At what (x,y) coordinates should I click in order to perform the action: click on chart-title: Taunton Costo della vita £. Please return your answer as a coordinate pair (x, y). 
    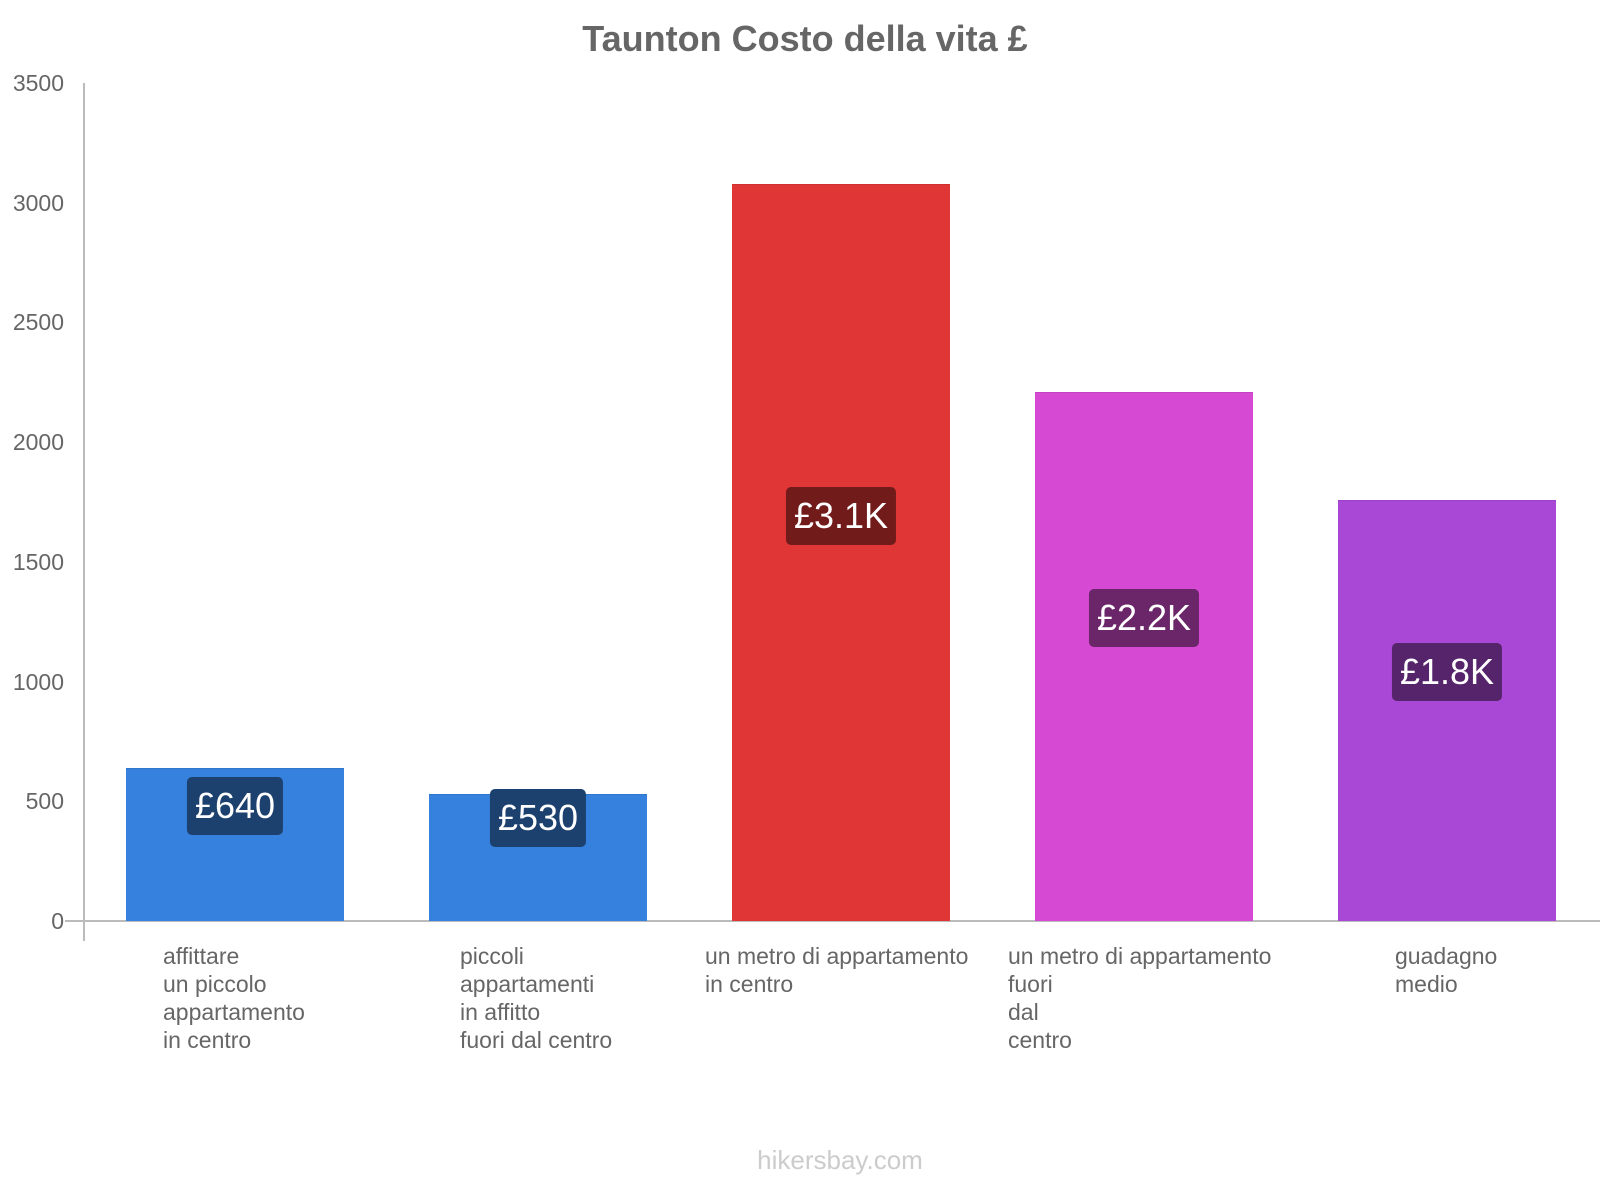
    Looking at the image, I should click on (805, 38).